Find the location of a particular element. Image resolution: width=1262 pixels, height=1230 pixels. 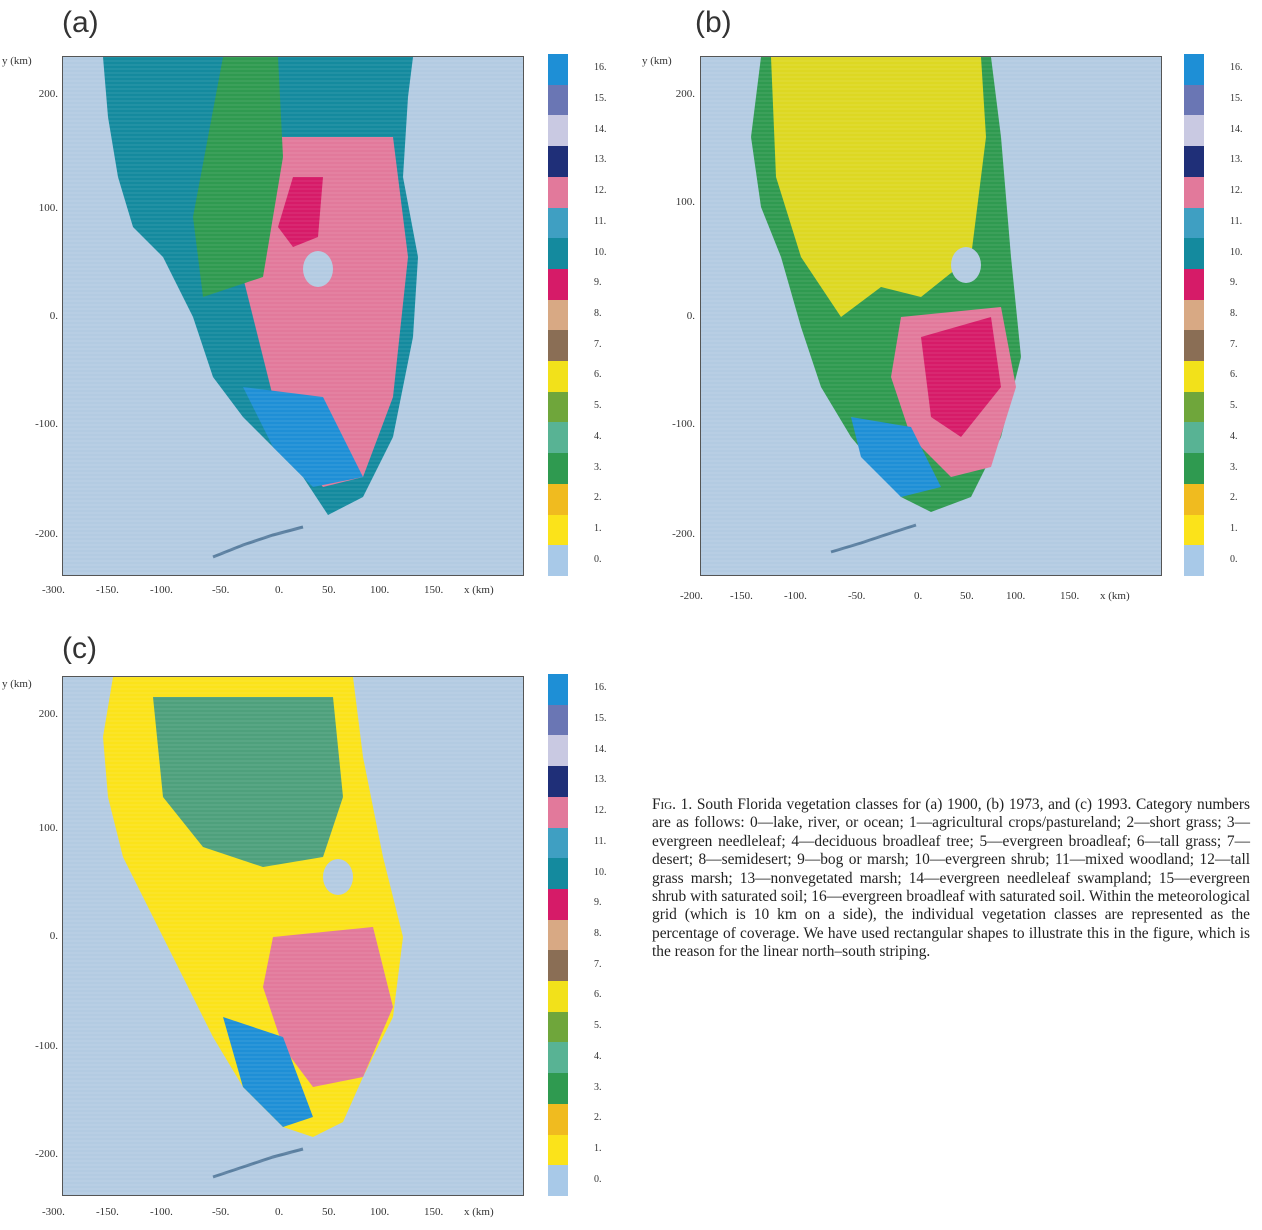

keys is located at coordinates (258, 542).